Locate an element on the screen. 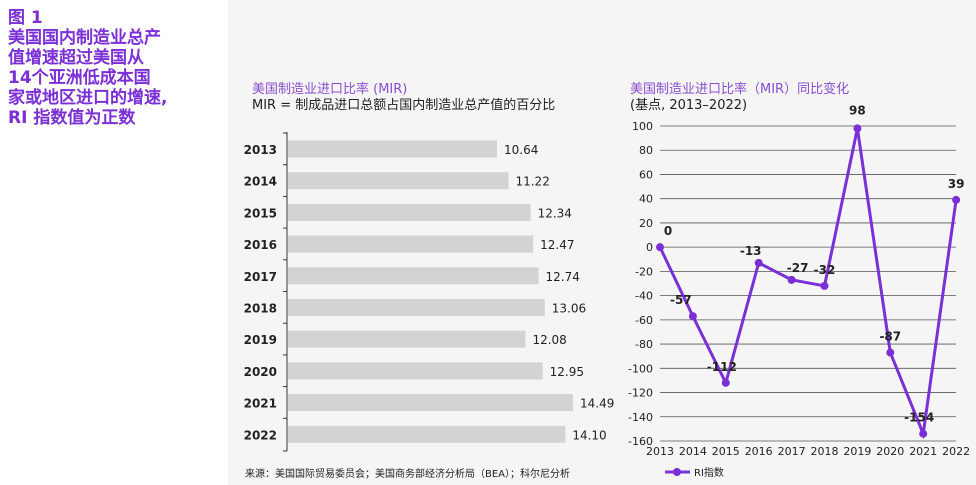 The height and width of the screenshot is (485, 976). data-label: 39 is located at coordinates (956, 184).